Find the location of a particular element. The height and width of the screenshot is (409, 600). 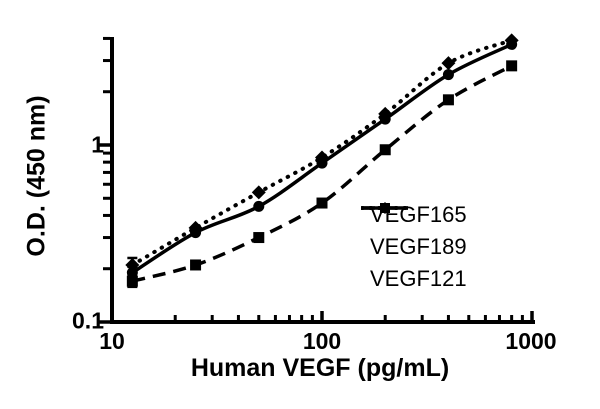

legend-label-vegf189: VEGF189 is located at coordinates (418, 246).